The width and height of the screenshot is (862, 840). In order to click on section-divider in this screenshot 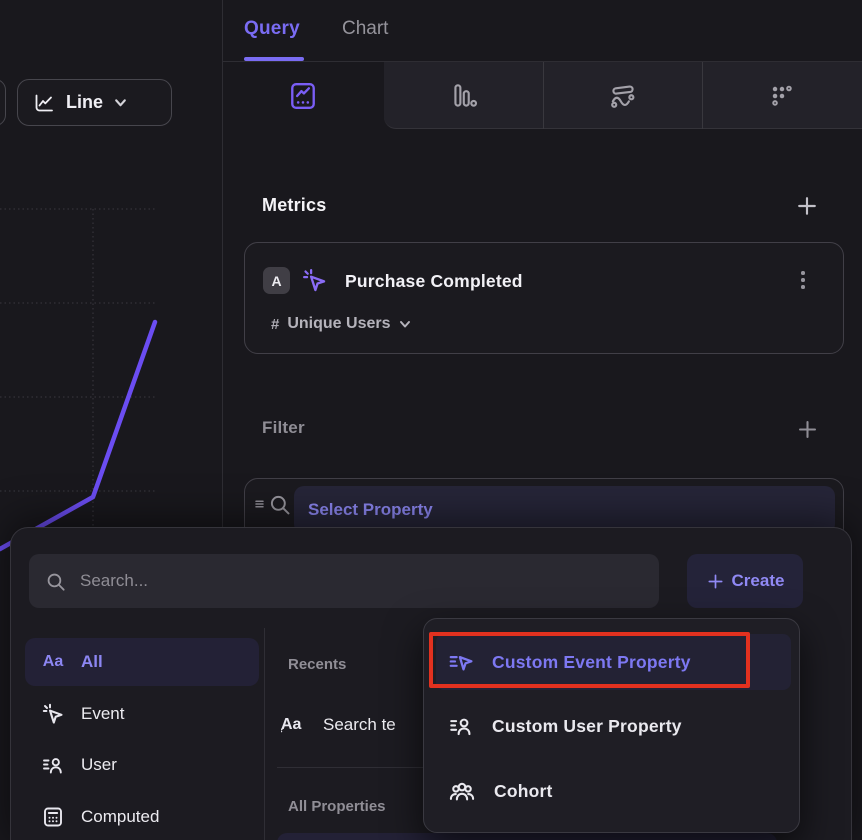, I will do `click(352, 767)`.